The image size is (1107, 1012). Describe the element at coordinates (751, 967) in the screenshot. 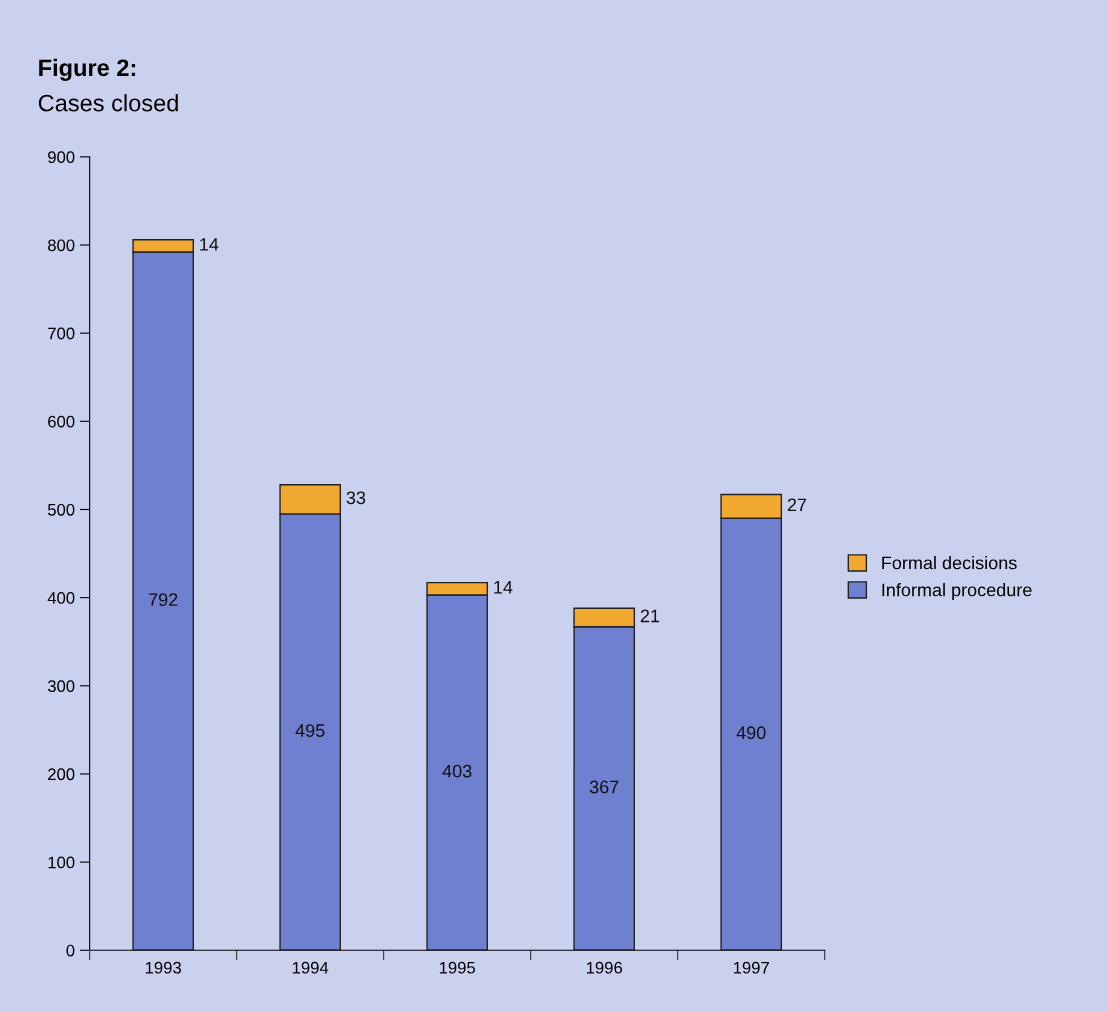

I see `x-tick-label: 1997` at that location.